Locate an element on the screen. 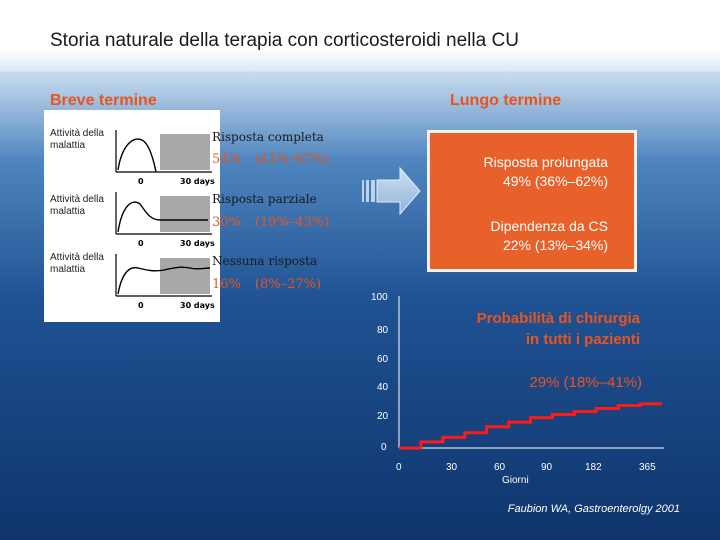 The width and height of the screenshot is (720, 540). prolonged-response-value: 49% (36%–62%) is located at coordinates (555, 181).